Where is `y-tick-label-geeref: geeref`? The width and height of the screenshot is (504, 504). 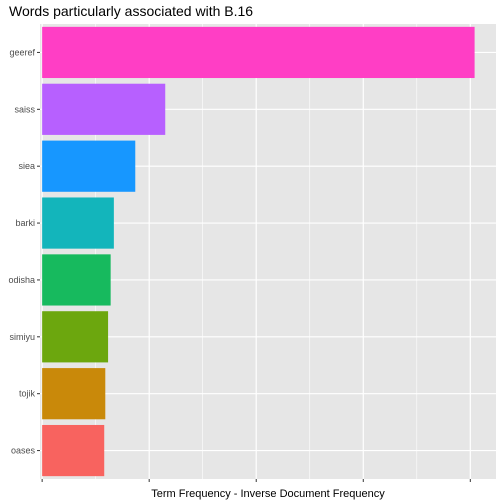
y-tick-label-geeref: geeref is located at coordinates (22, 52).